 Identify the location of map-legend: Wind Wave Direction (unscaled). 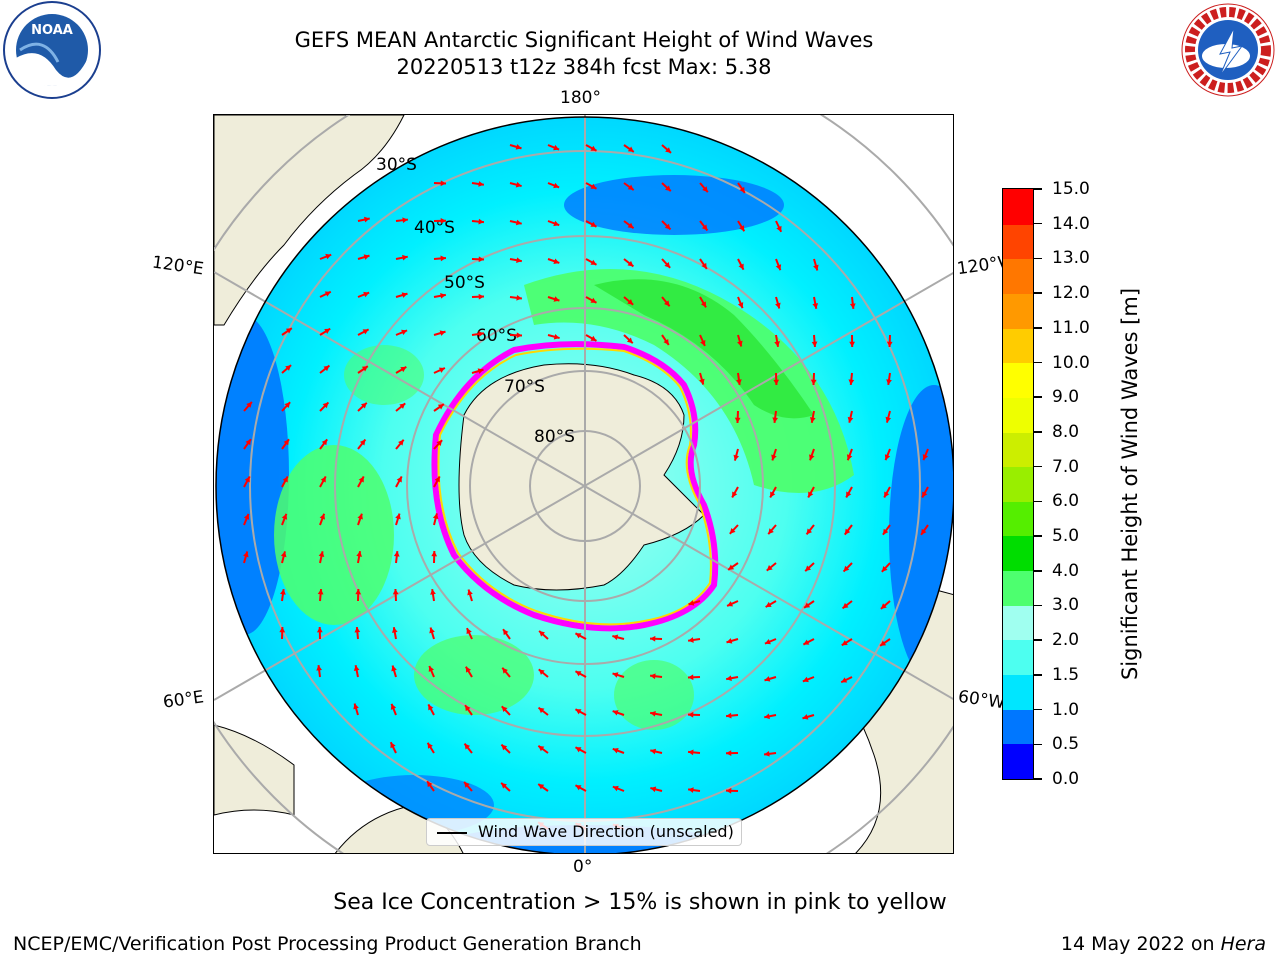
(584, 832).